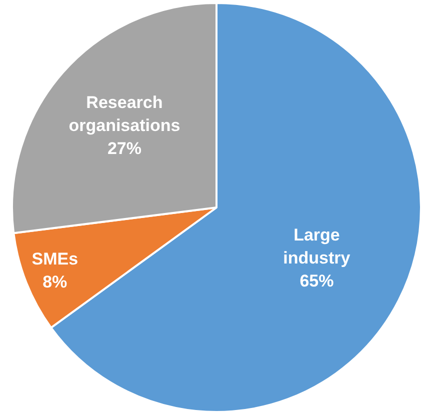 The height and width of the screenshot is (415, 433). What do you see at coordinates (317, 280) in the screenshot?
I see `data-label: 65%` at bounding box center [317, 280].